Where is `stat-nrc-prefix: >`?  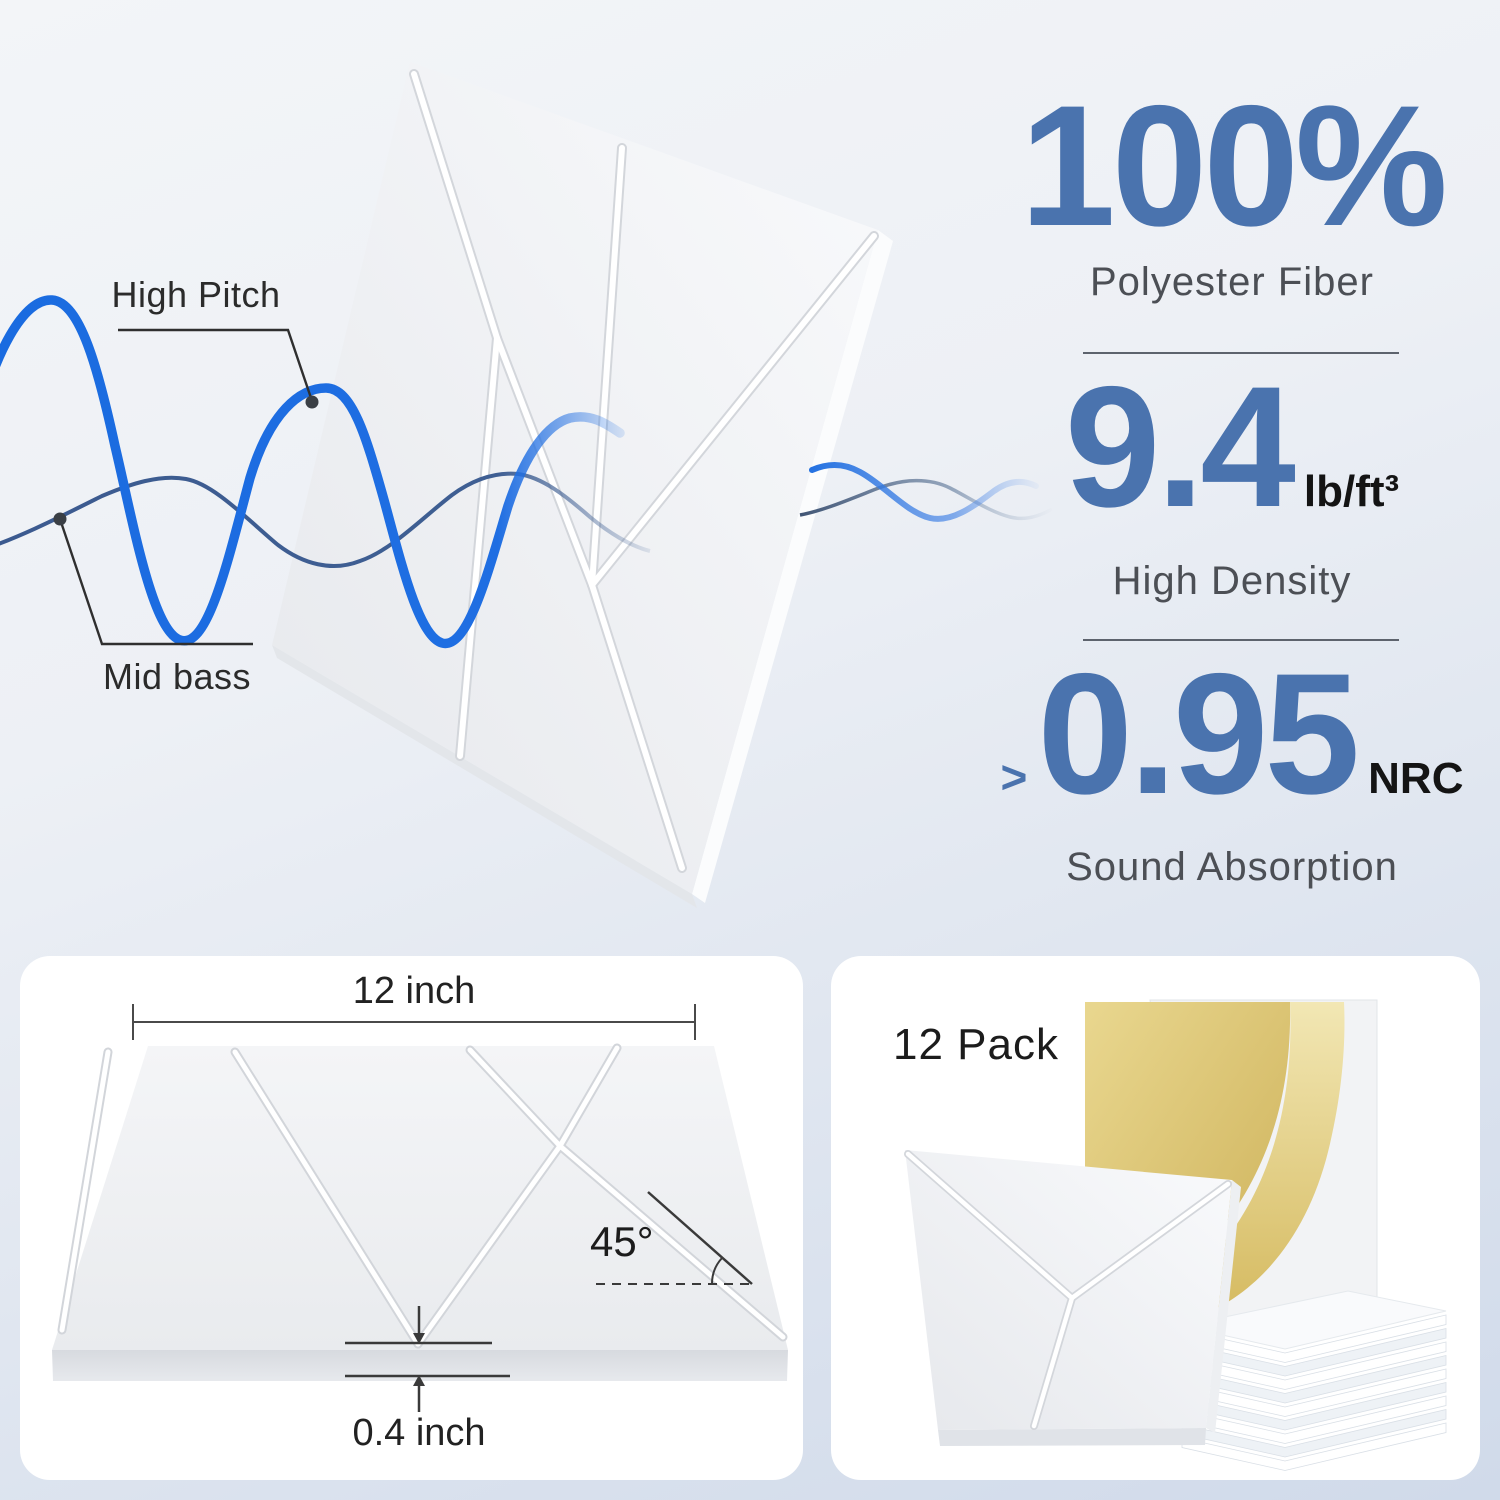
stat-nrc-prefix: > is located at coordinates (1014, 777).